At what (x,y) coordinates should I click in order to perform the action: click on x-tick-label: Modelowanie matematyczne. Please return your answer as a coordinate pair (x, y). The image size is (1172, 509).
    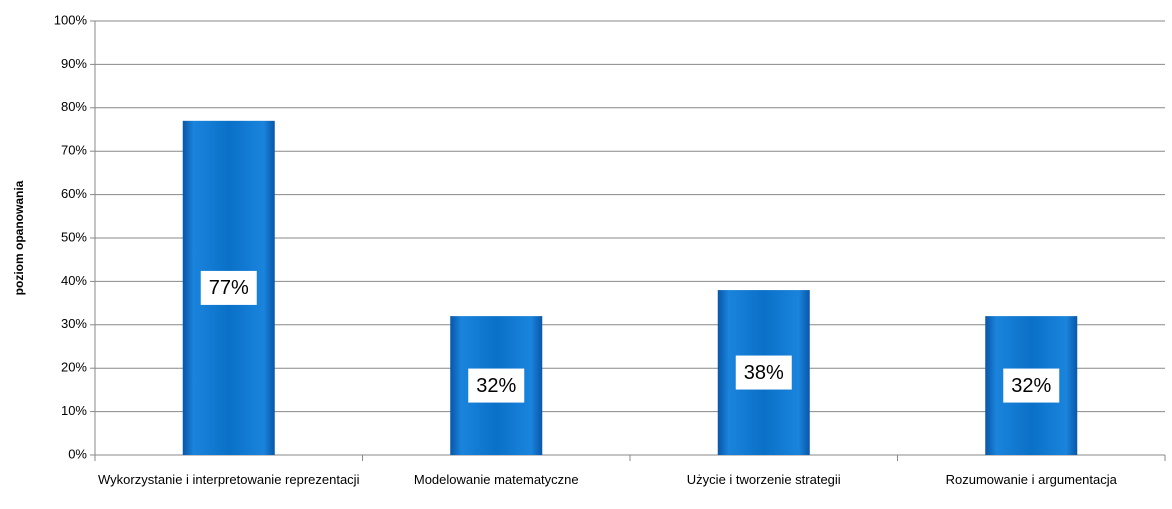
    Looking at the image, I should click on (496, 479).